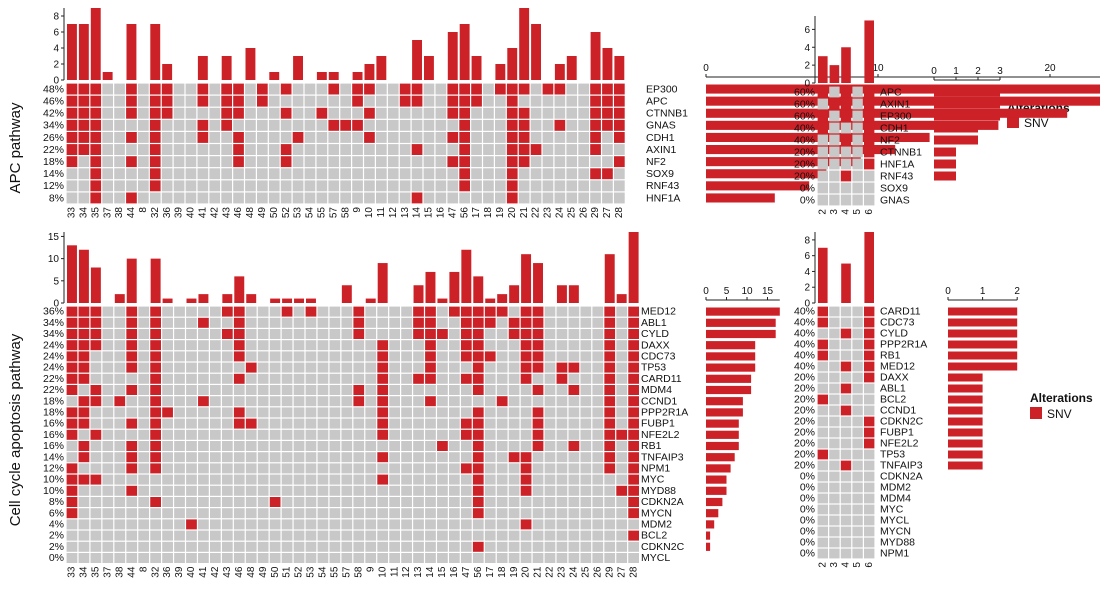  Describe the element at coordinates (53, 162) in the screenshot. I see `gene-percent-label: 18%` at that location.